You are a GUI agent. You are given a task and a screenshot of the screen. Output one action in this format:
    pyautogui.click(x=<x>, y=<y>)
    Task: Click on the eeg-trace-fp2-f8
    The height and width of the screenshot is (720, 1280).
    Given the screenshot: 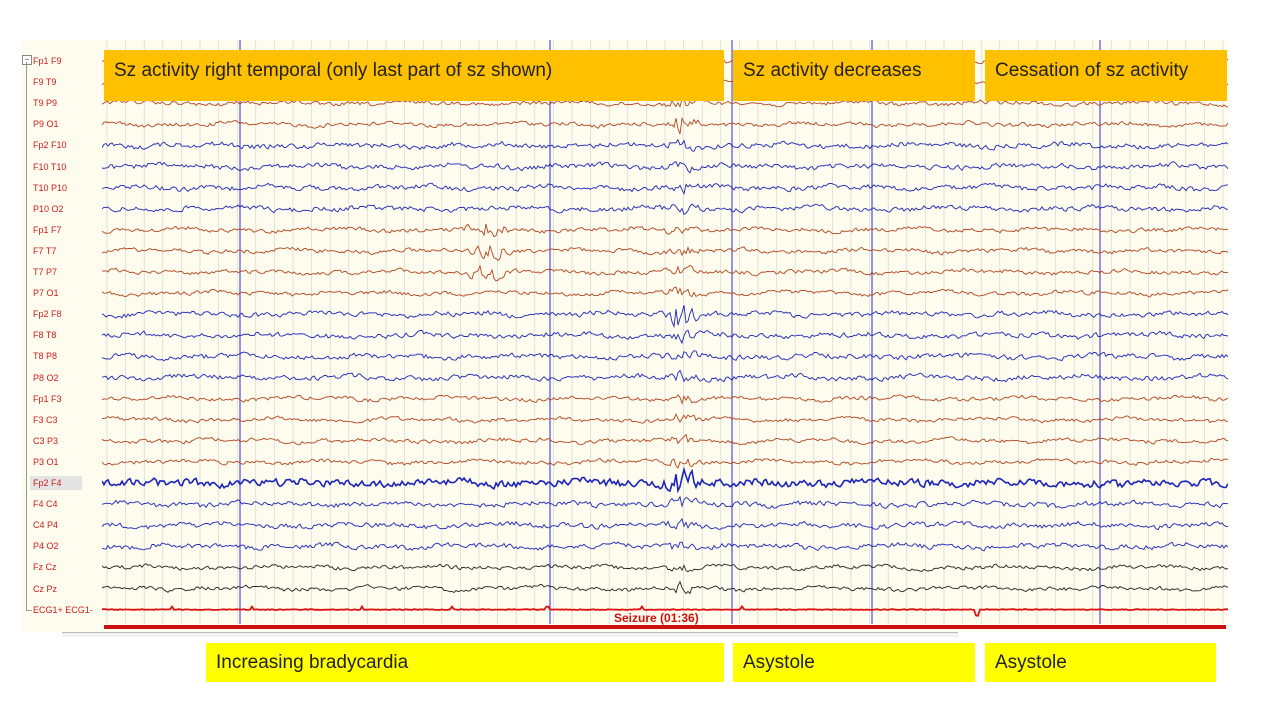 What is the action you would take?
    pyautogui.click(x=665, y=317)
    